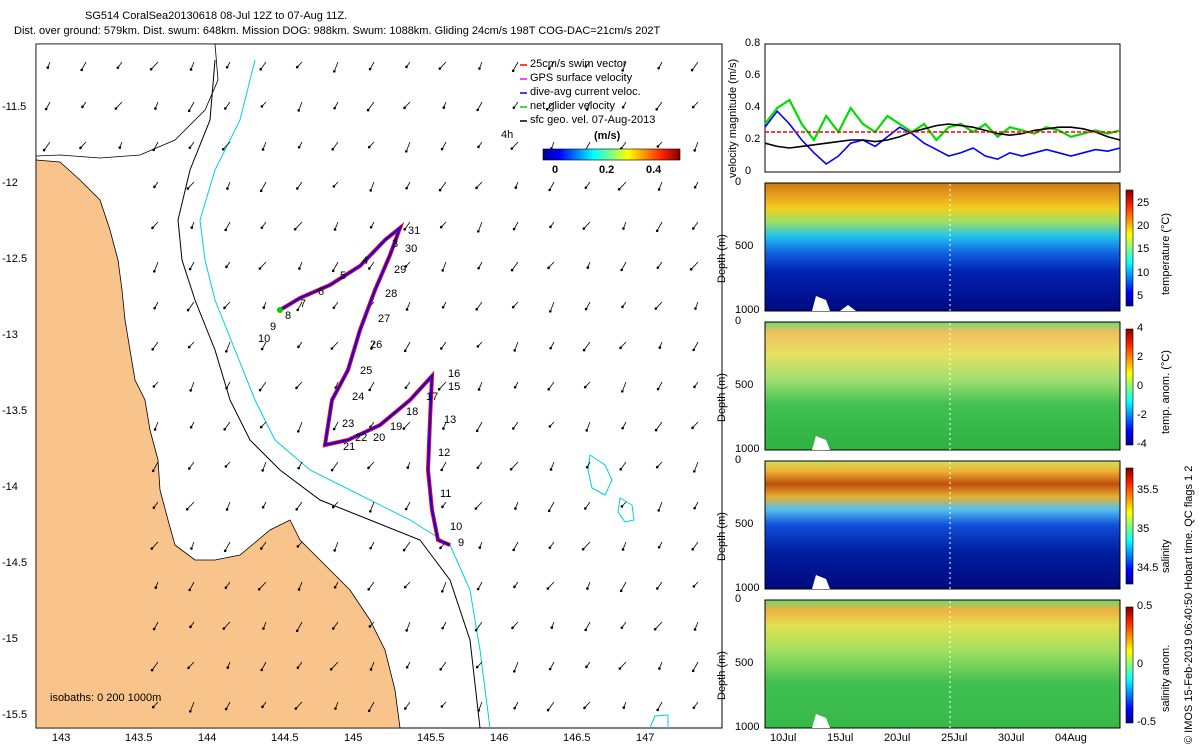 Image resolution: width=1200 pixels, height=750 pixels. What do you see at coordinates (645, 738) in the screenshot?
I see `map-xtick-label: 147` at bounding box center [645, 738].